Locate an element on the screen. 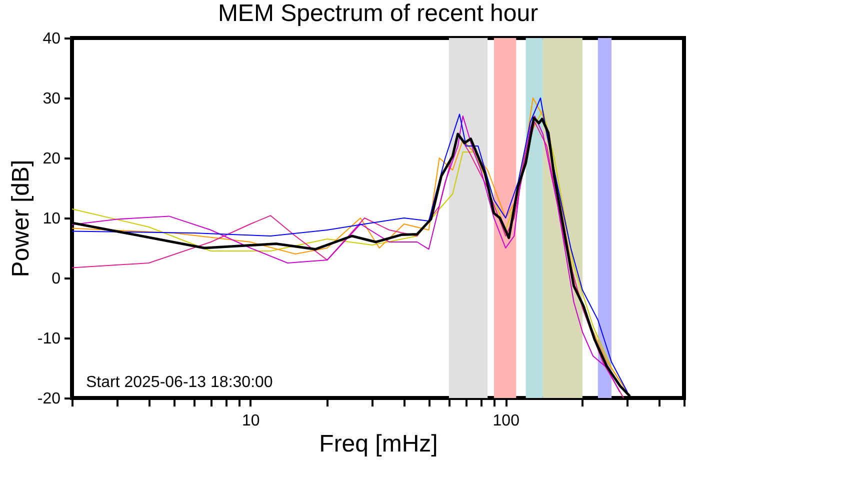  x-axis-title: Freq [mHz] is located at coordinates (378, 444).